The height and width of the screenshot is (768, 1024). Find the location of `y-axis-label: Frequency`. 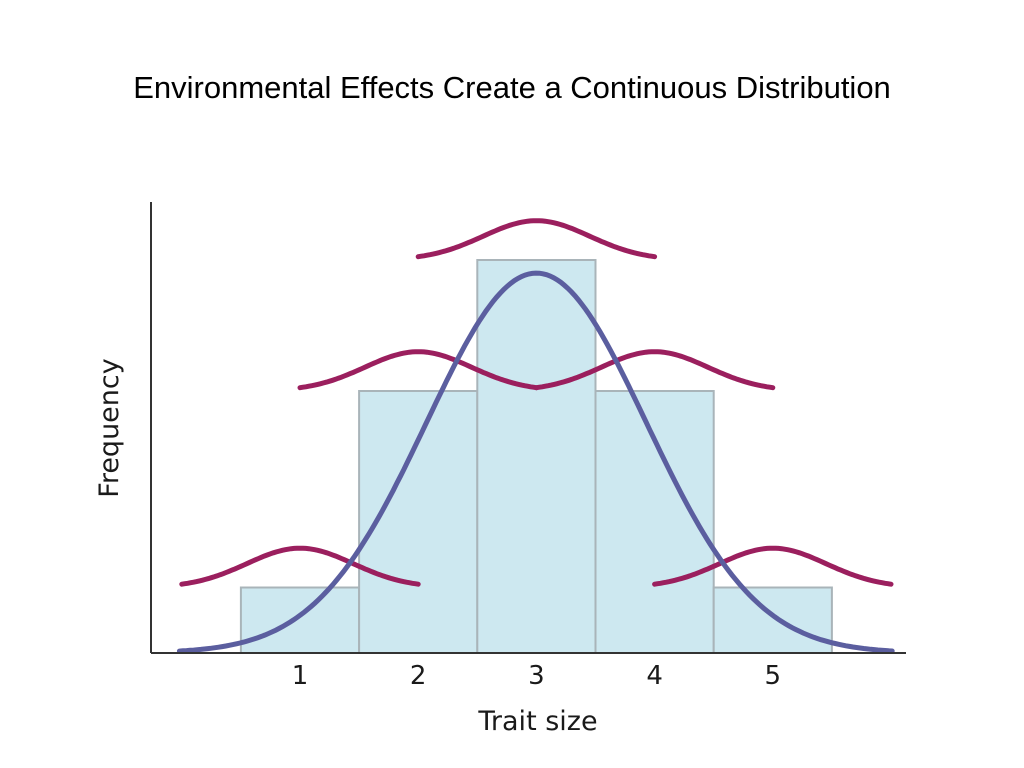

y-axis-label: Frequency is located at coordinates (109, 428).